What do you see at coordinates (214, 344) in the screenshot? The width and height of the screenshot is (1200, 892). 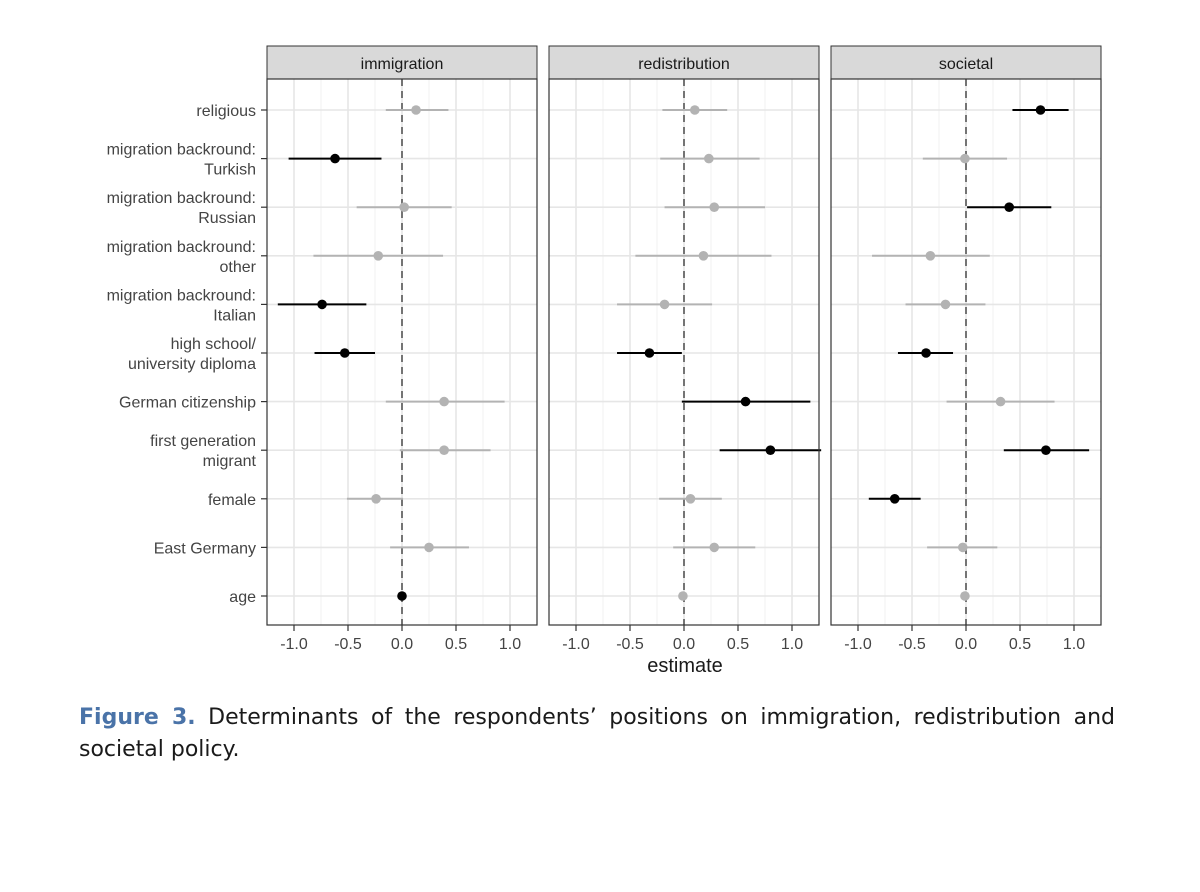 I see `y-tick-label-line: high school/` at bounding box center [214, 344].